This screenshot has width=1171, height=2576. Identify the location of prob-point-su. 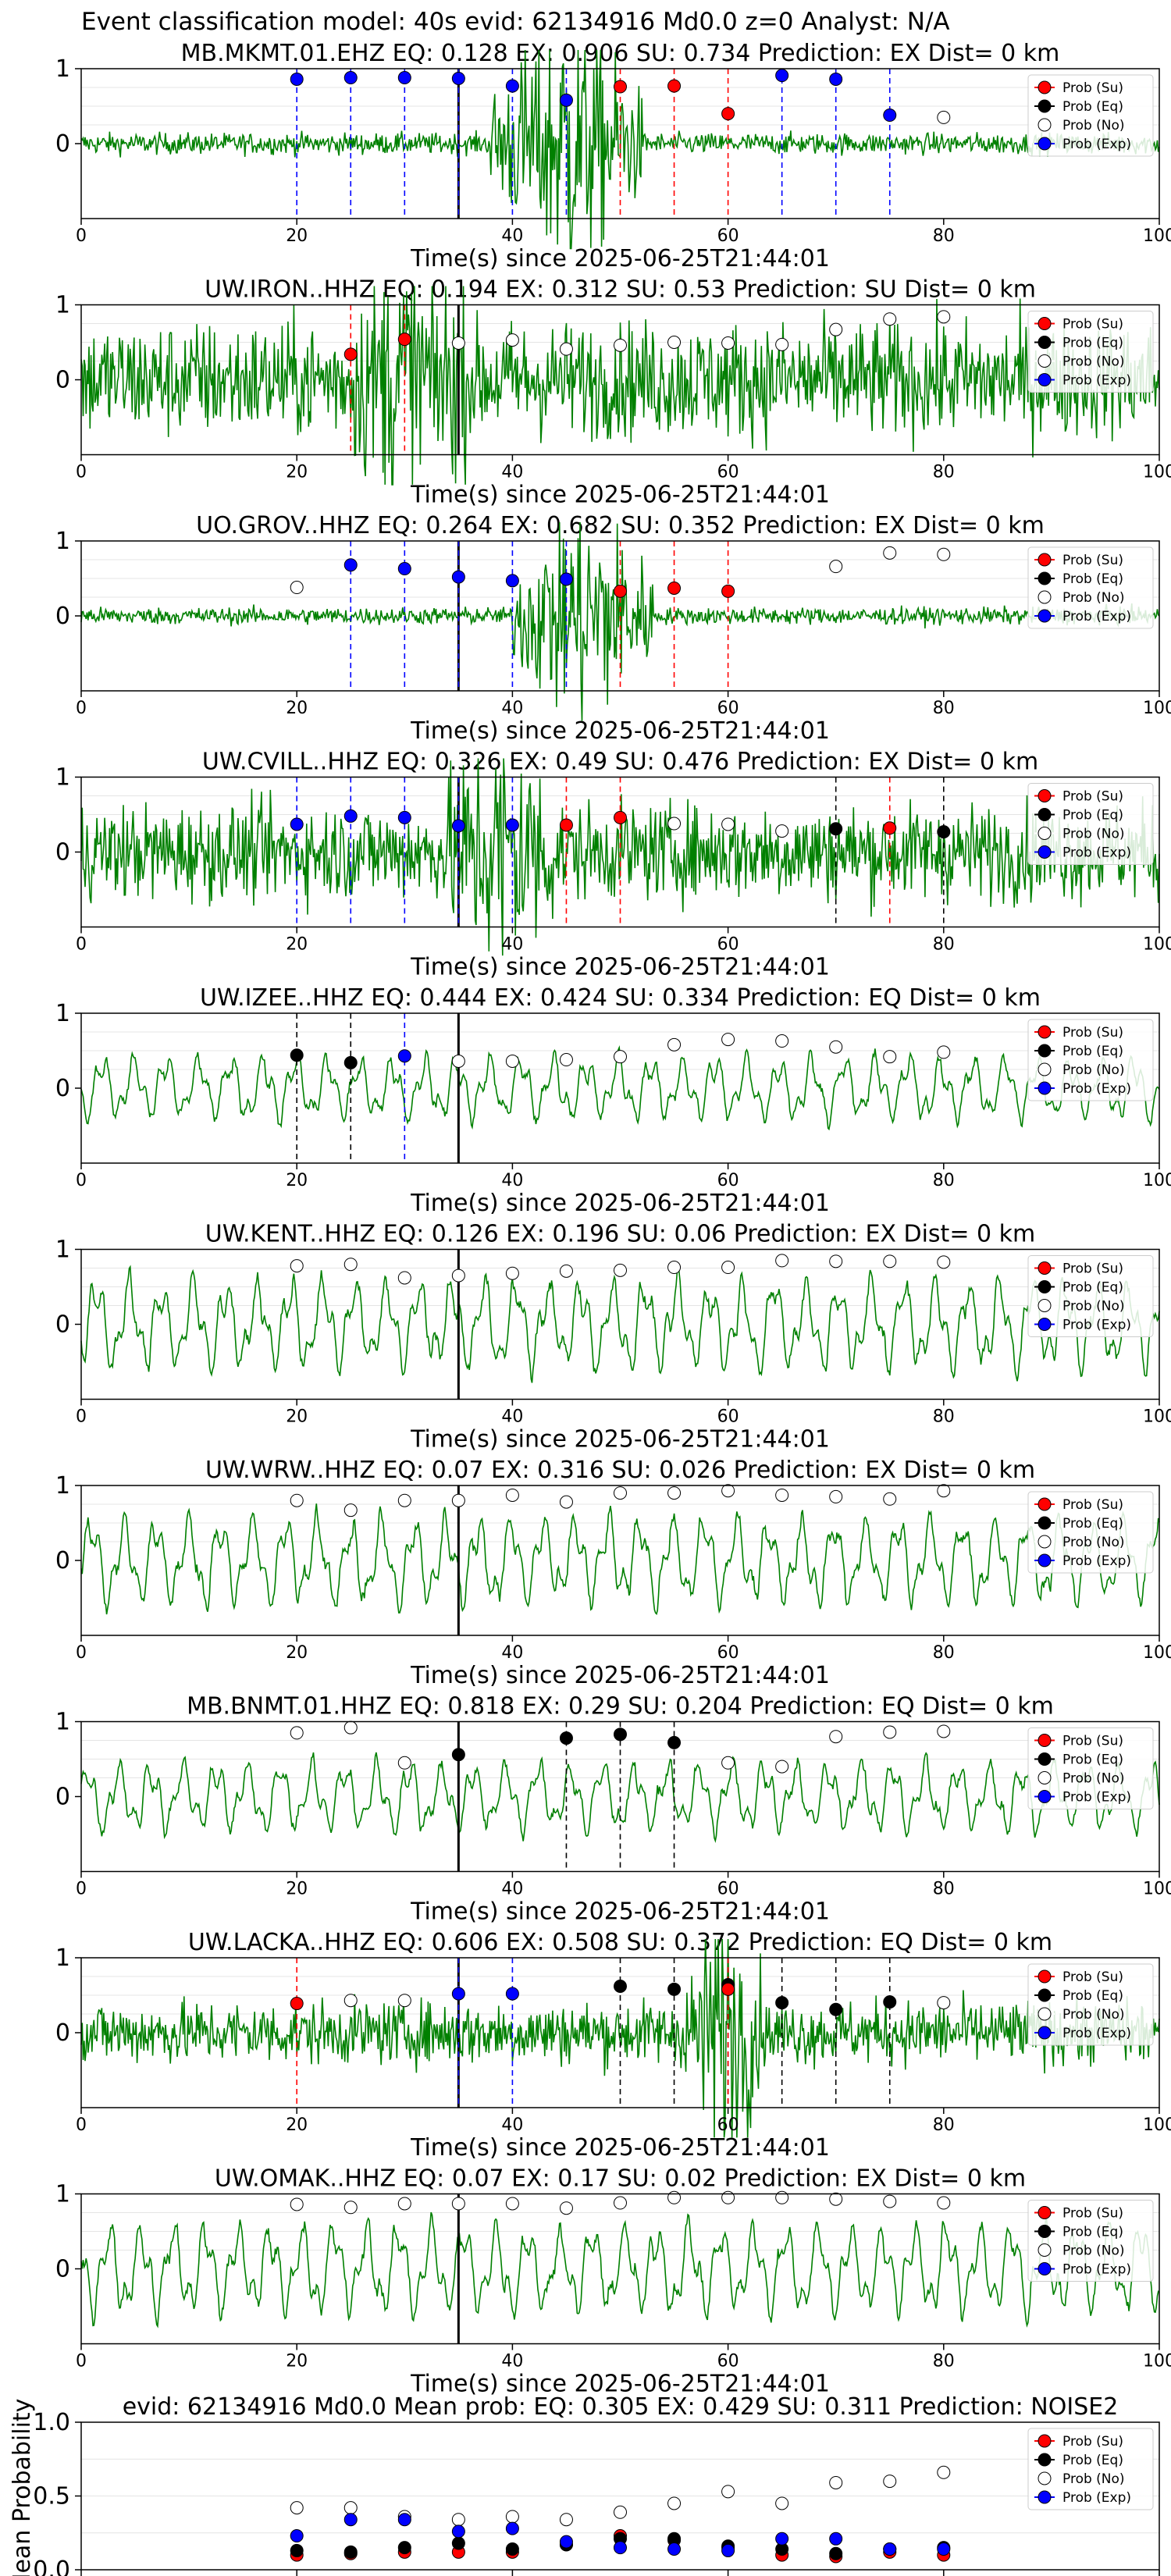
(728, 114).